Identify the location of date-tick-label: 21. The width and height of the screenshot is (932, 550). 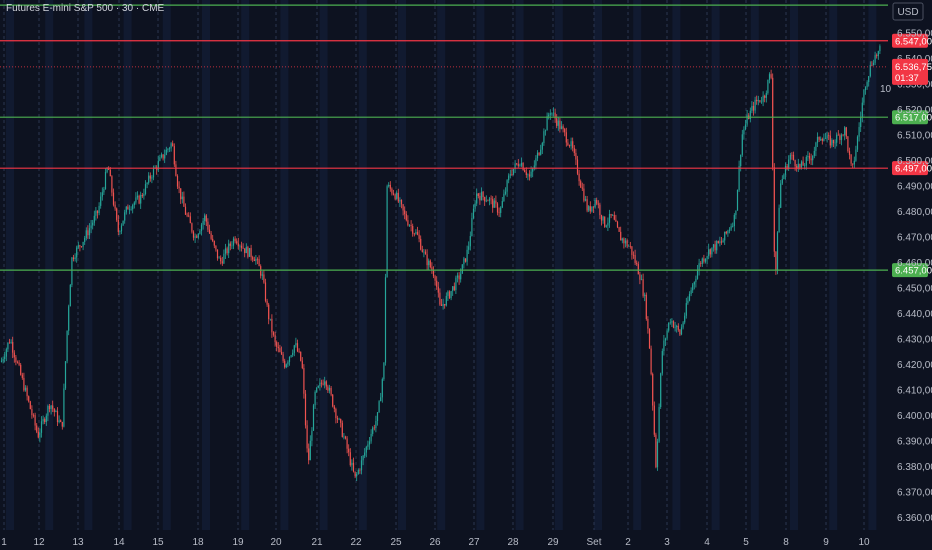
(317, 542).